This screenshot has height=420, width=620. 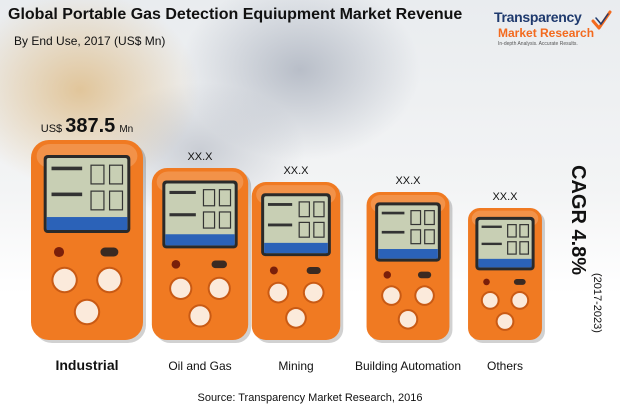 What do you see at coordinates (90, 126) in the screenshot?
I see `value-number: 387.5` at bounding box center [90, 126].